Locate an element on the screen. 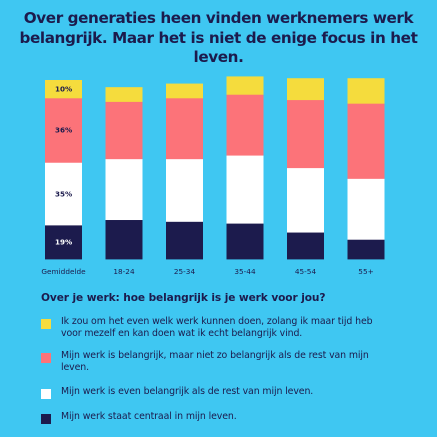 The width and height of the screenshot is (437, 437). bar-segment-18-24-white is located at coordinates (124, 189).